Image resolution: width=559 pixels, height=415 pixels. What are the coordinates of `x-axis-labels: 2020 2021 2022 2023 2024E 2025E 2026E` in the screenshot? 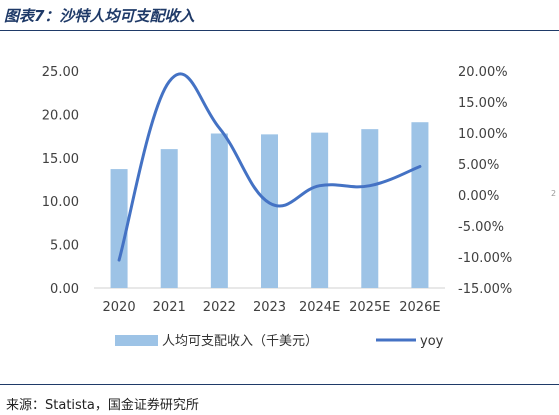 It's located at (272, 307).